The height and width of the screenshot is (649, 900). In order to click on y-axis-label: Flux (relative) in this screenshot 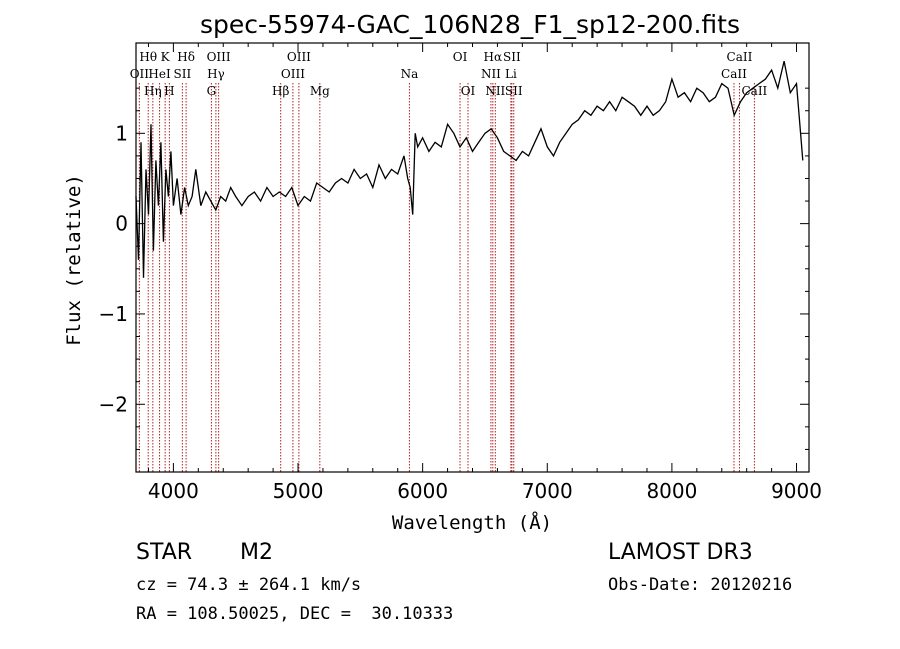, I will do `click(74, 260)`.